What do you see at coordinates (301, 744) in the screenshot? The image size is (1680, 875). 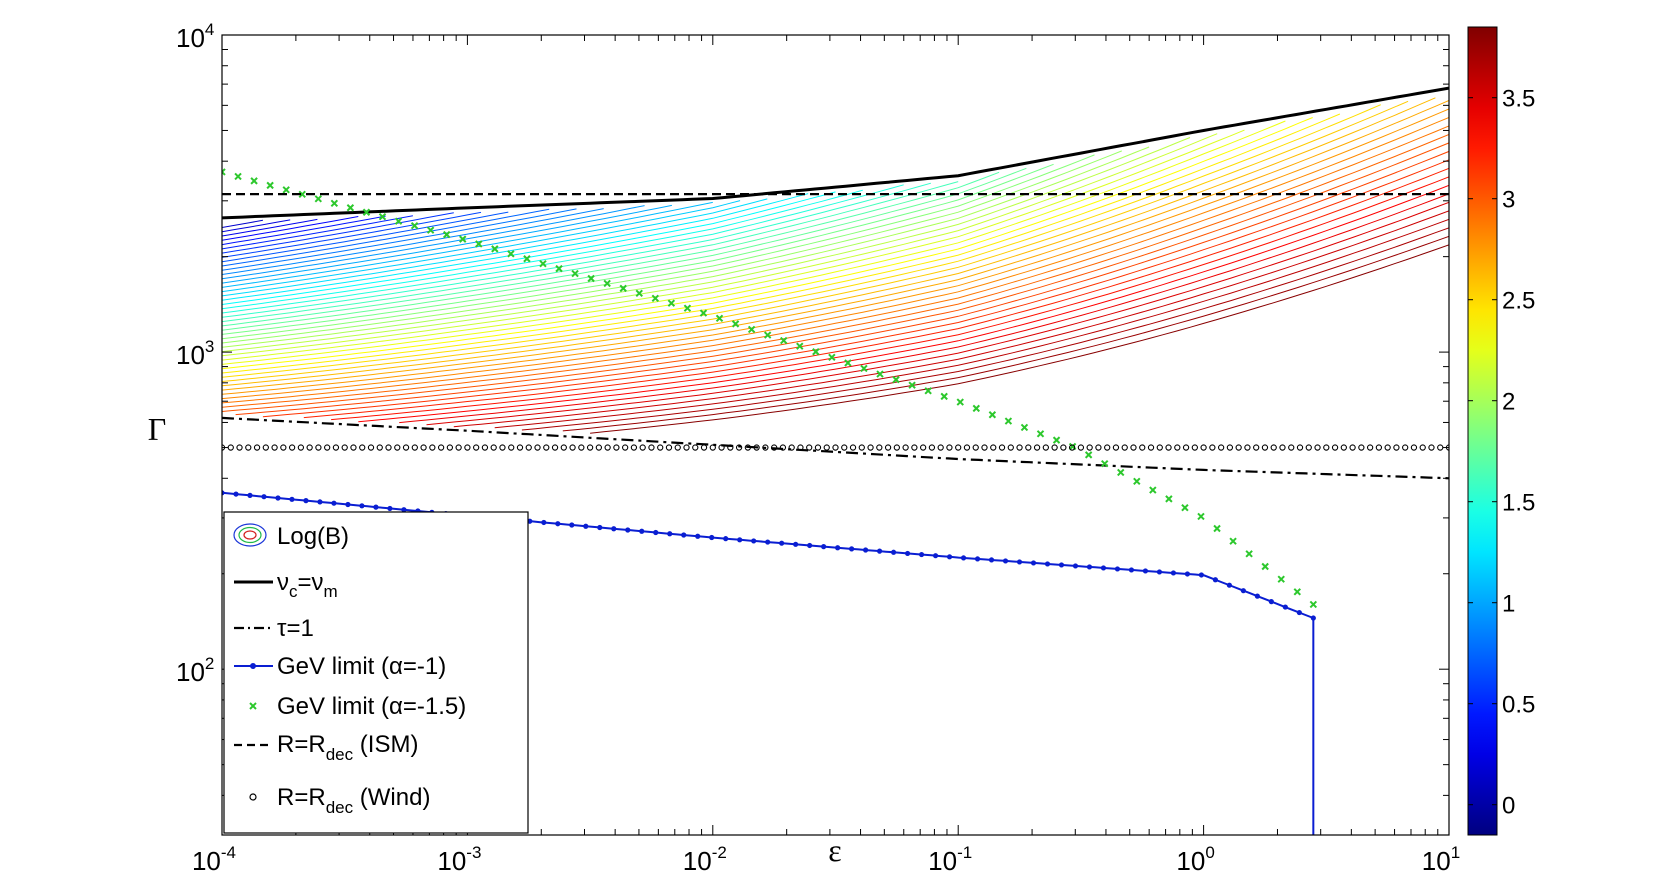 I see `legend-ism-main: R=R` at bounding box center [301, 744].